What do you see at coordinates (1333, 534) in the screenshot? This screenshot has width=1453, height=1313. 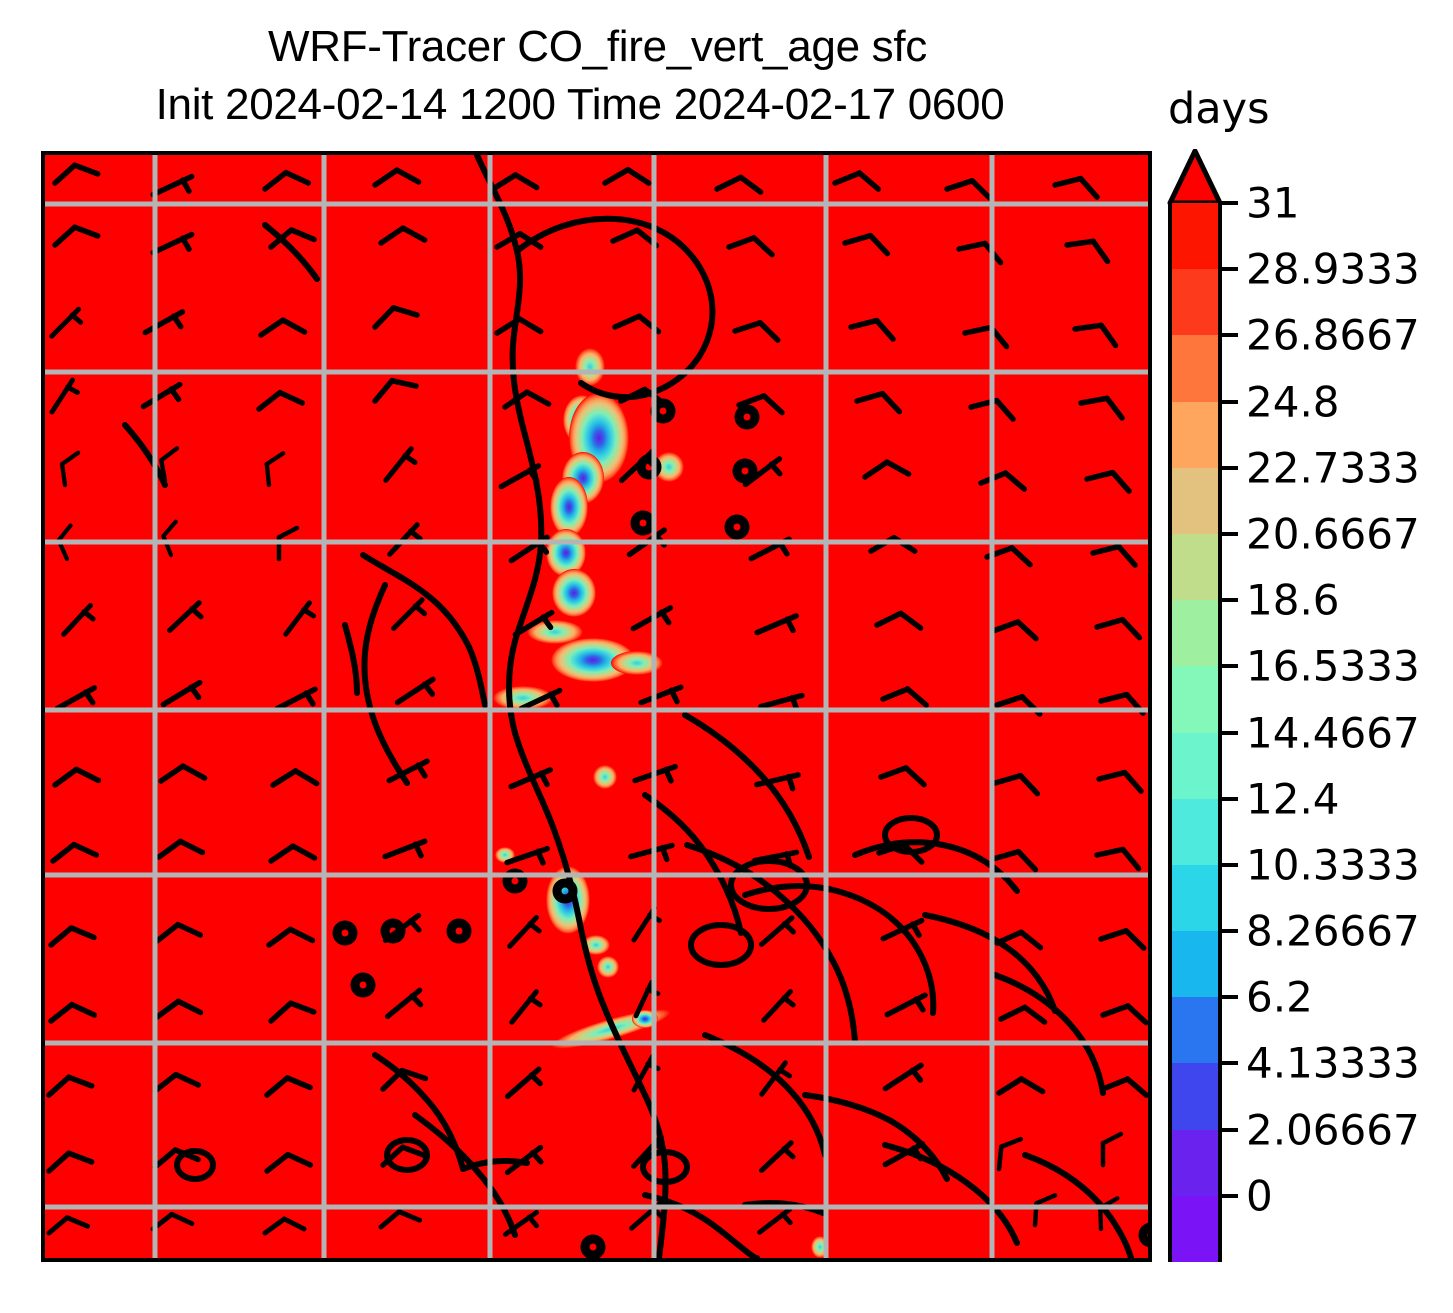 I see `colorbar-tick-label: 20.6667` at bounding box center [1333, 534].